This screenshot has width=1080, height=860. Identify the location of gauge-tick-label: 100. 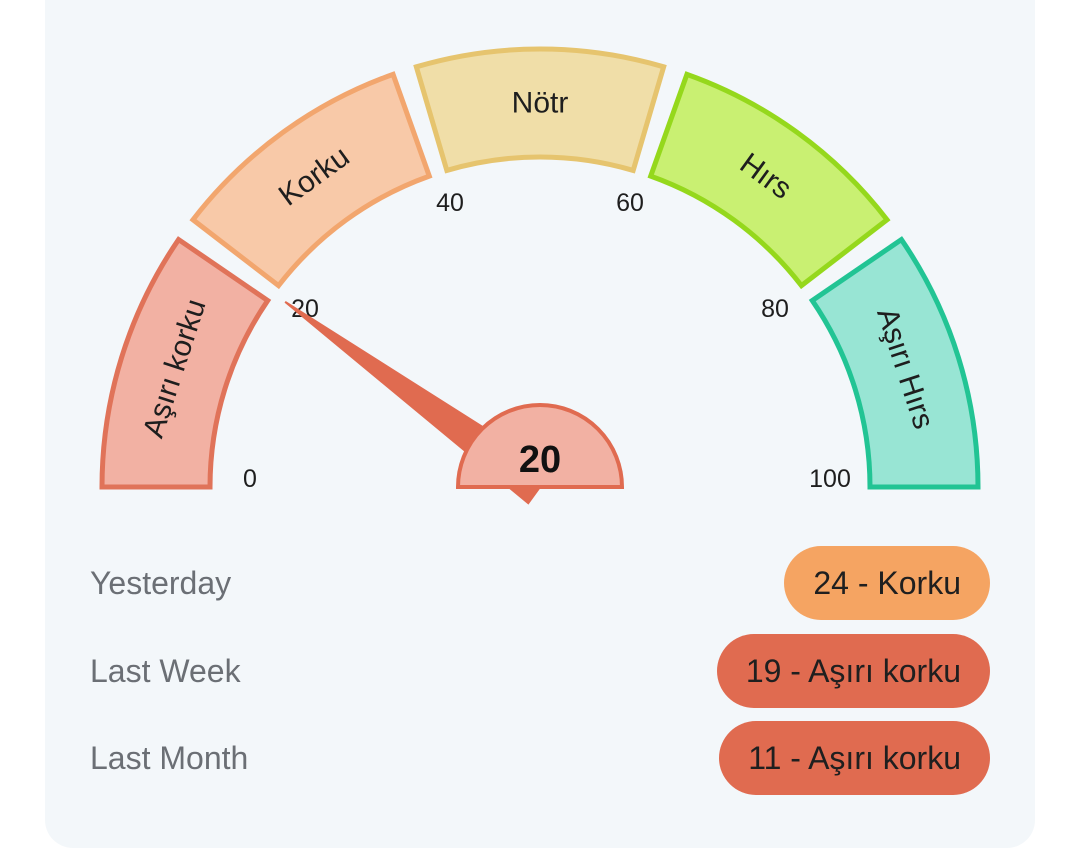
(830, 479).